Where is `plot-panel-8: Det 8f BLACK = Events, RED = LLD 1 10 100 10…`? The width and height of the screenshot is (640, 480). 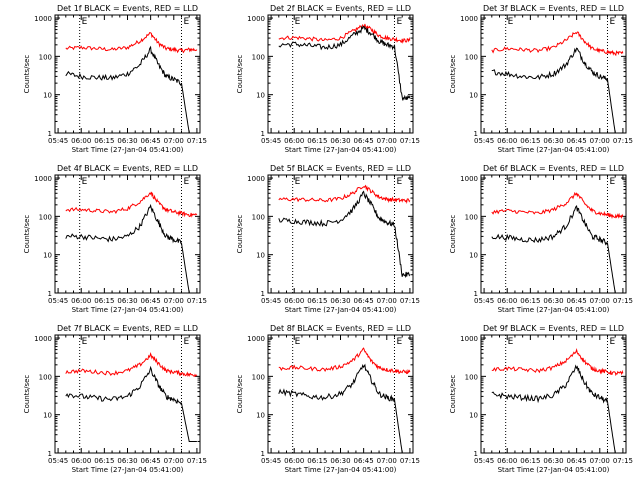
plot-panel-8: Det 8f BLACK = Events, RED = LLD 1 10 100 10… is located at coordinates (328, 399).